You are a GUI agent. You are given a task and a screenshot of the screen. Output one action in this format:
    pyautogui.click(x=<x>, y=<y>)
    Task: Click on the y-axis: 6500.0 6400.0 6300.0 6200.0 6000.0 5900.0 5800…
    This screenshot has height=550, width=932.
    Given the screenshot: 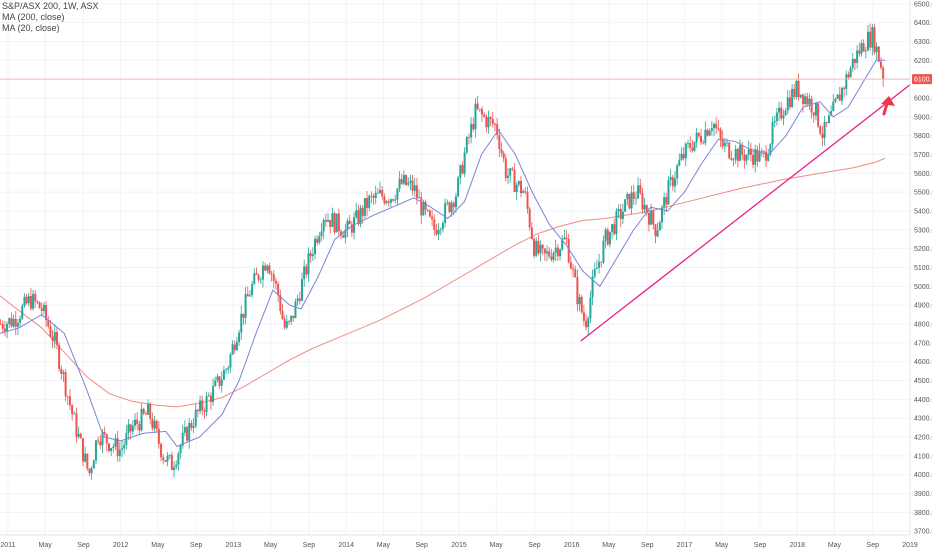 What is the action you would take?
    pyautogui.click(x=920, y=268)
    